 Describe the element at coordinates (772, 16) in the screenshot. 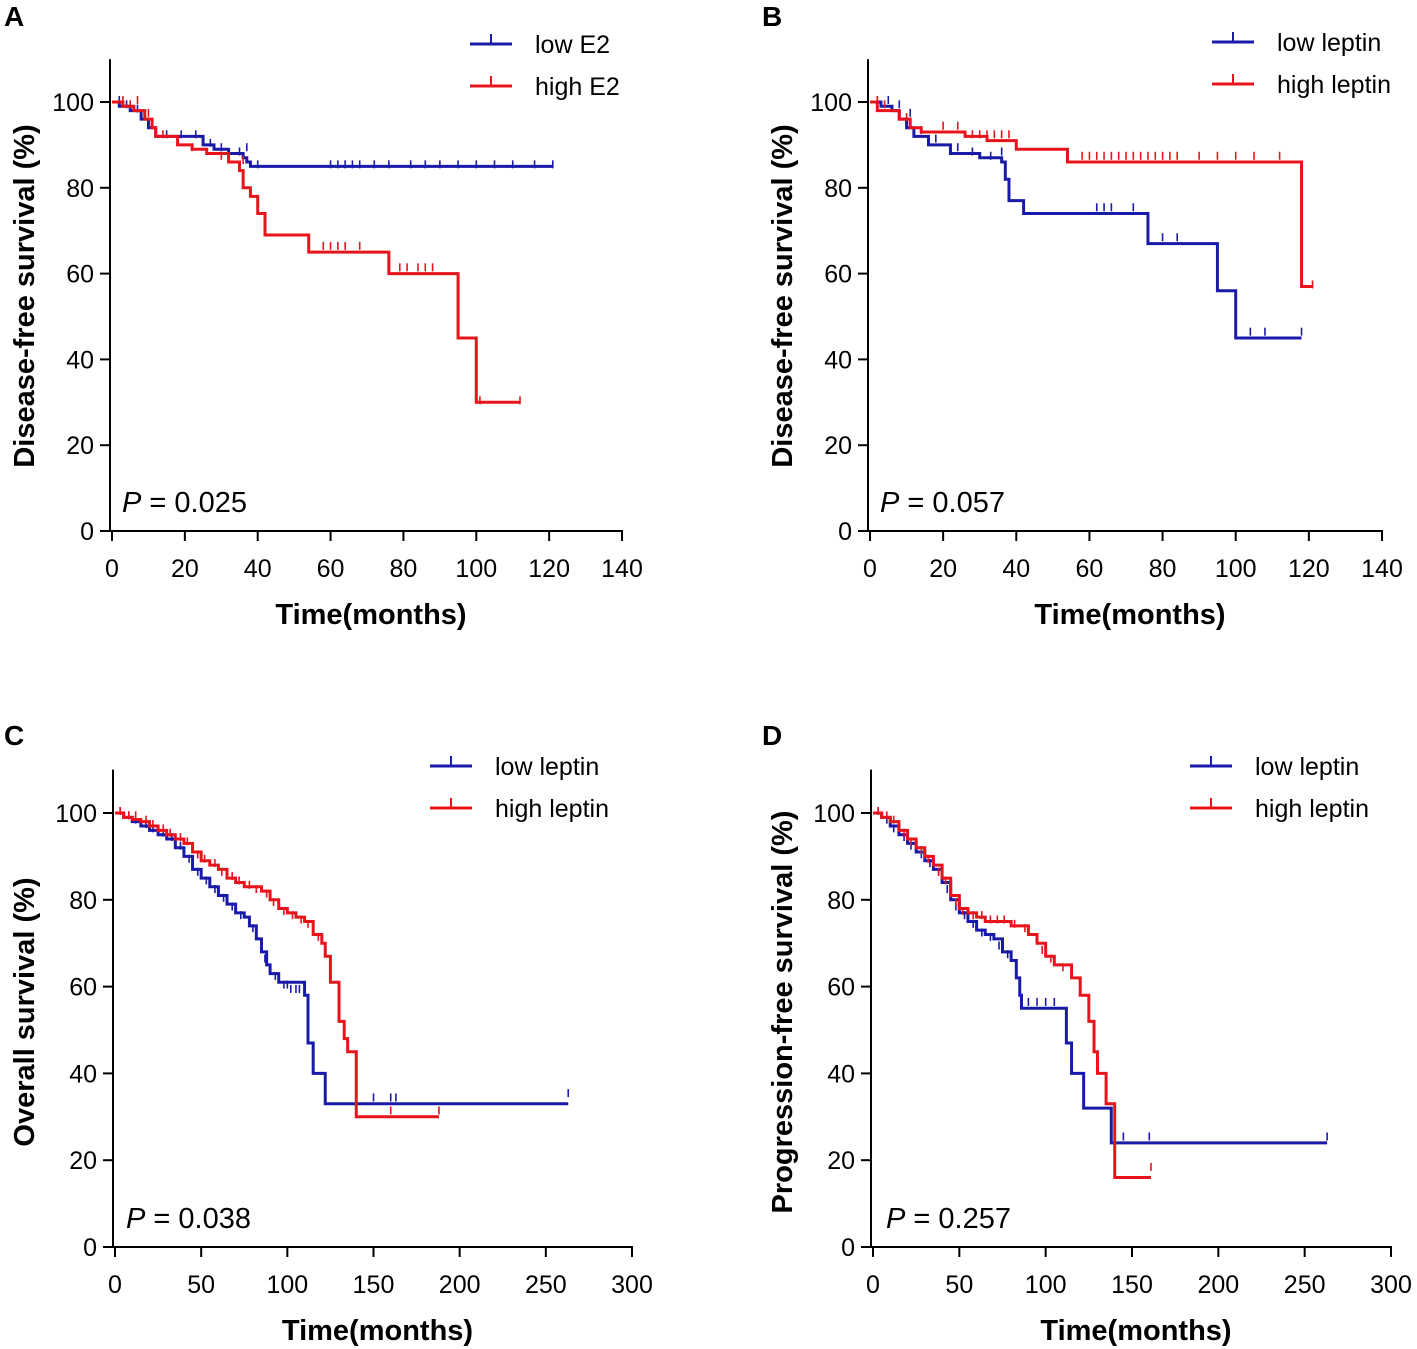

I see `panel-letter: B` at that location.